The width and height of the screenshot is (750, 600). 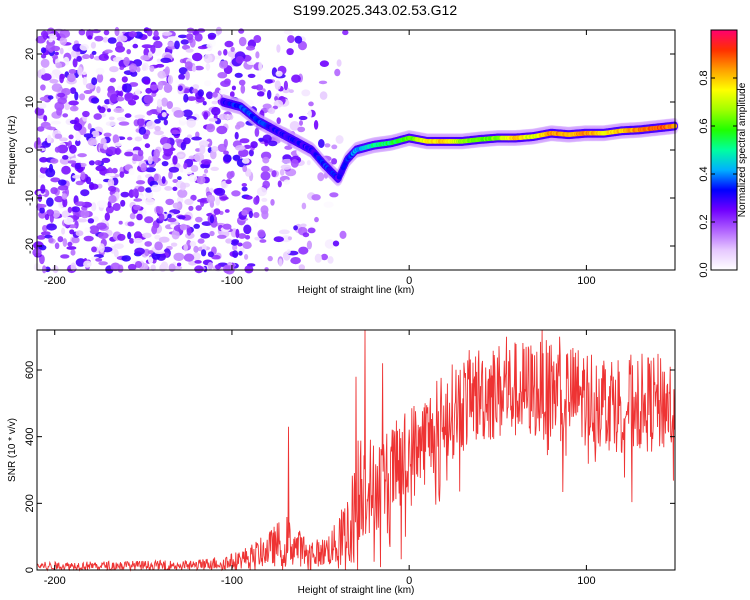 I want to click on snr-x-tick-label: -100, so click(x=232, y=581).